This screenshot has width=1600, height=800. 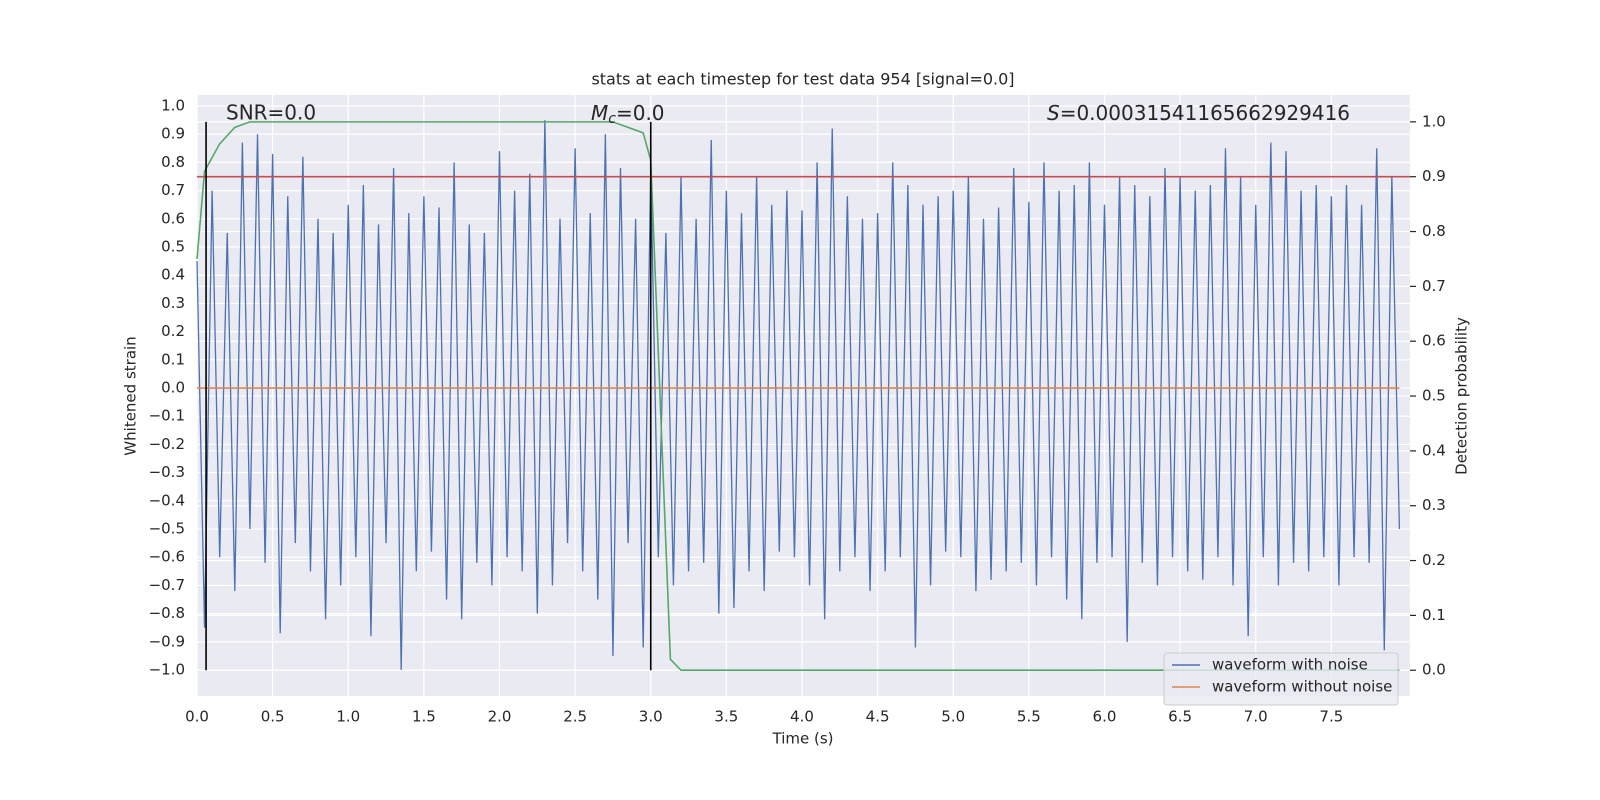 What do you see at coordinates (167, 557) in the screenshot?
I see `y-tick-label: −0.6` at bounding box center [167, 557].